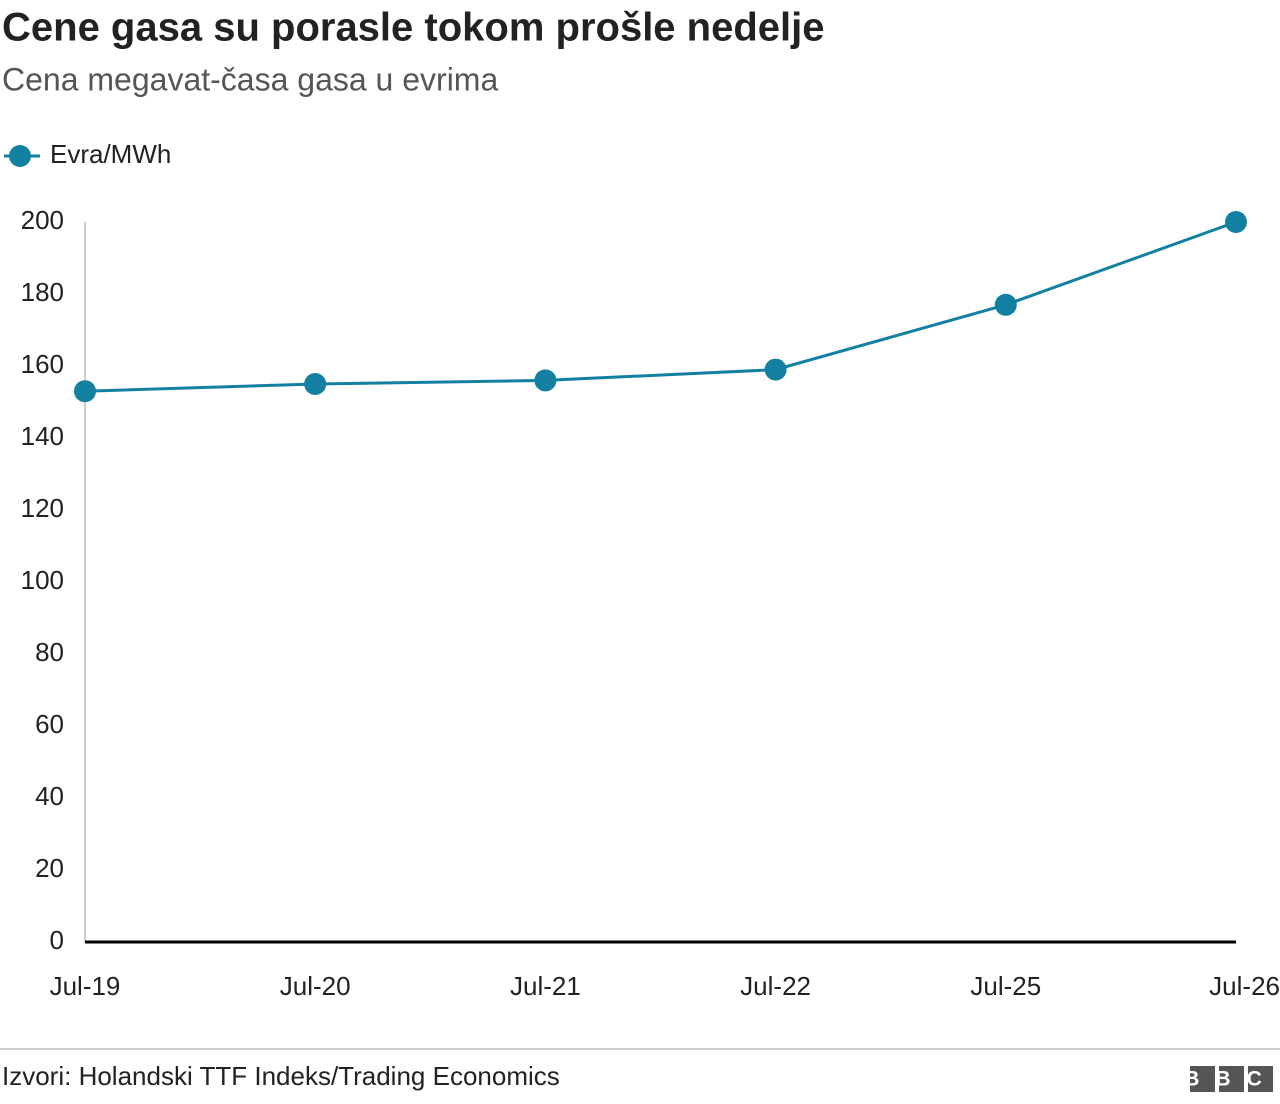 This screenshot has height=1104, width=1280. I want to click on y-tick-label: 200, so click(42, 220).